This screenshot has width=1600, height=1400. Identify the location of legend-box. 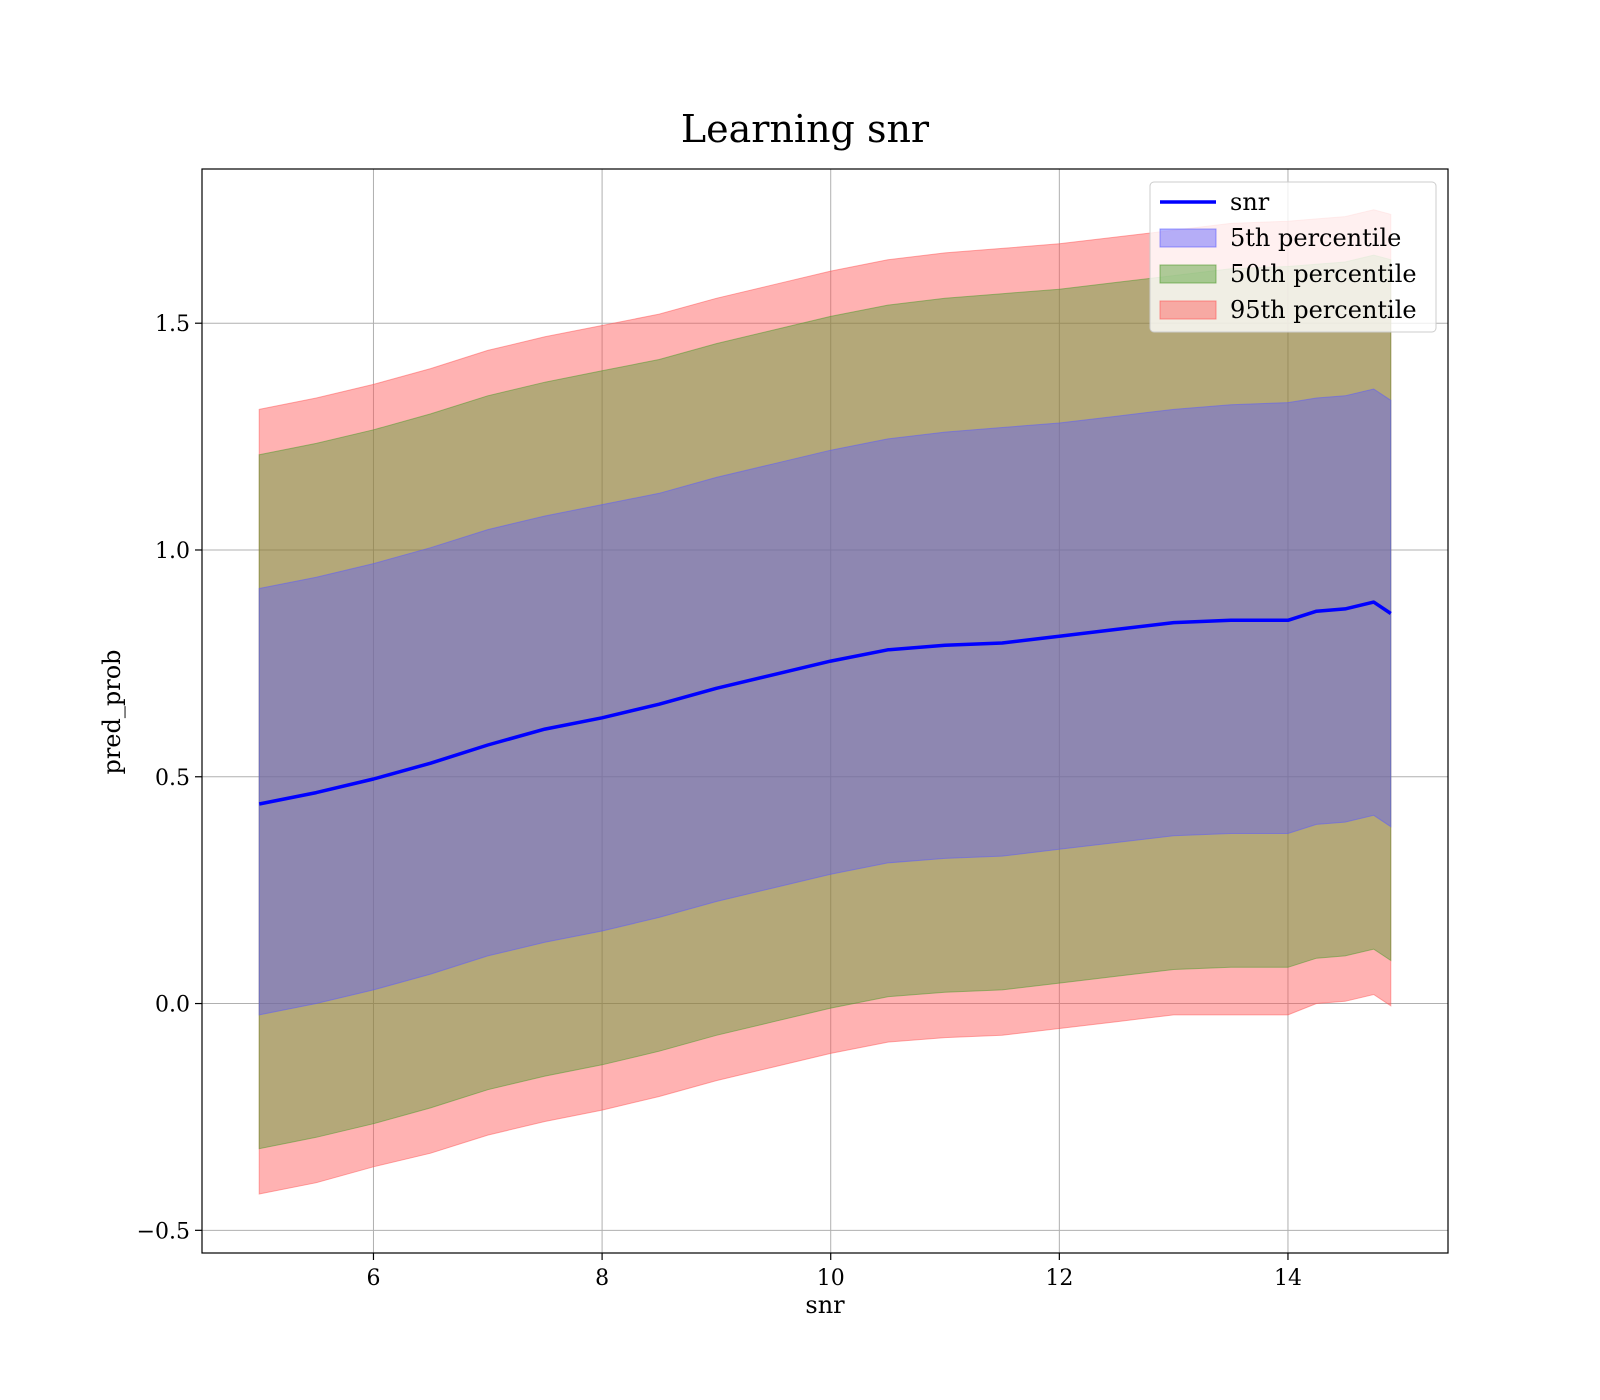
(1293, 257).